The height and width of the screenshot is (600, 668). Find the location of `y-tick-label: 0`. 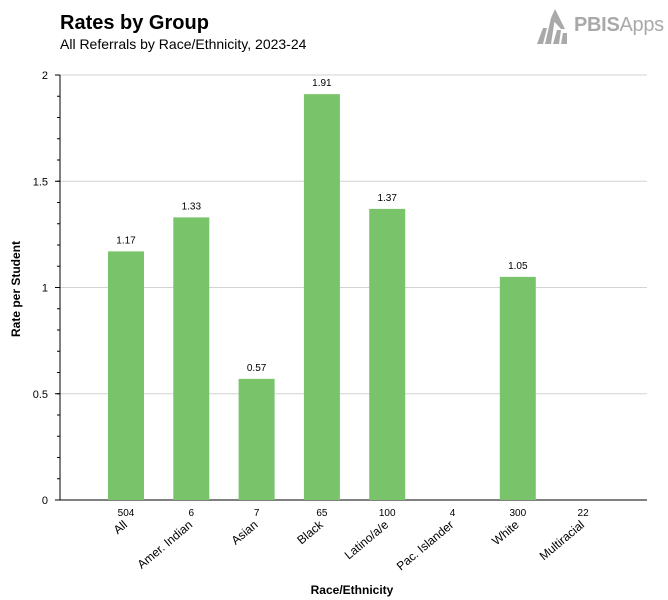

y-tick-label: 0 is located at coordinates (45, 501).